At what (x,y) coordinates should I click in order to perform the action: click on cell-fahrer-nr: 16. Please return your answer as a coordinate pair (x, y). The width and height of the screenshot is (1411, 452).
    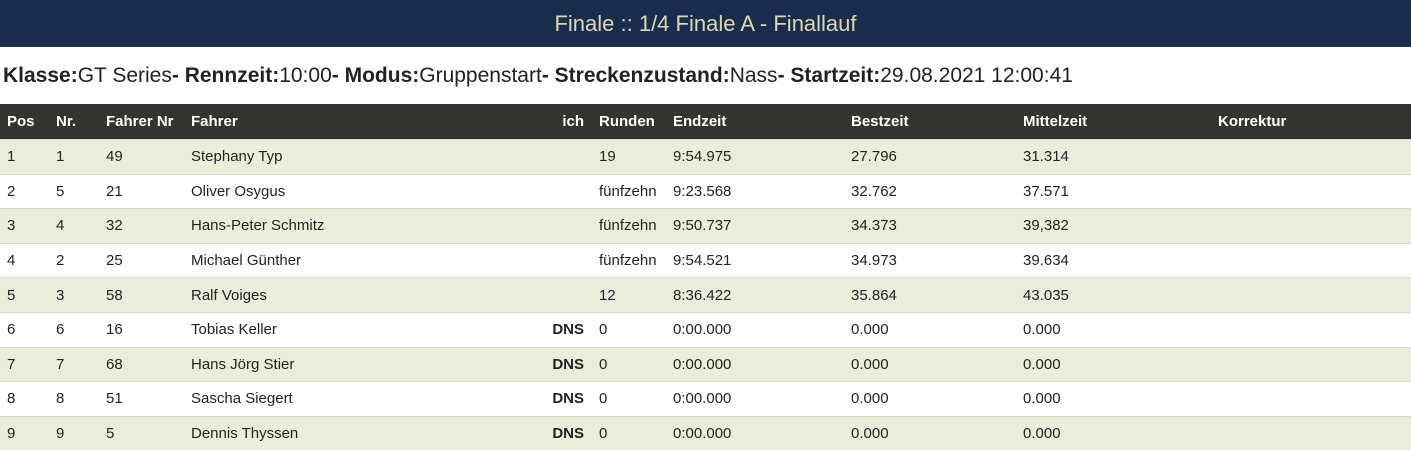
    Looking at the image, I should click on (141, 329).